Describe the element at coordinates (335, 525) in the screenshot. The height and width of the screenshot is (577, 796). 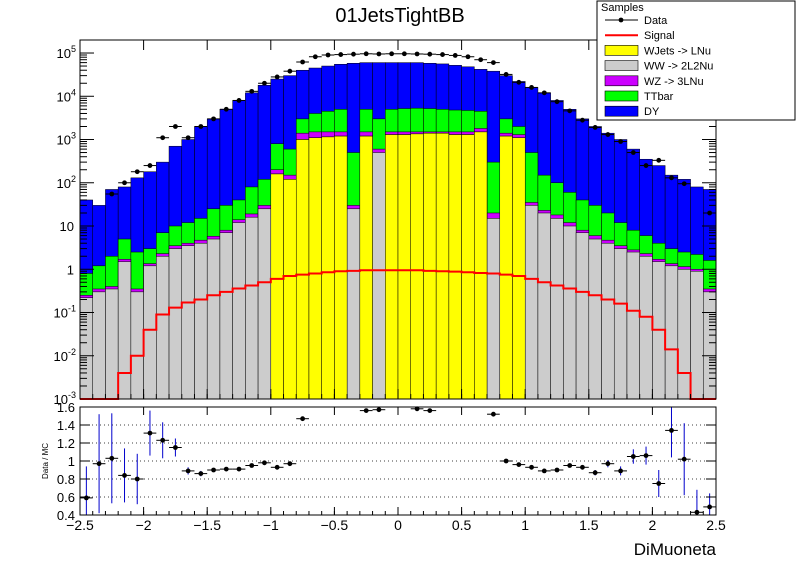
I see `ratio-x-tick-label-4: −0.5` at that location.